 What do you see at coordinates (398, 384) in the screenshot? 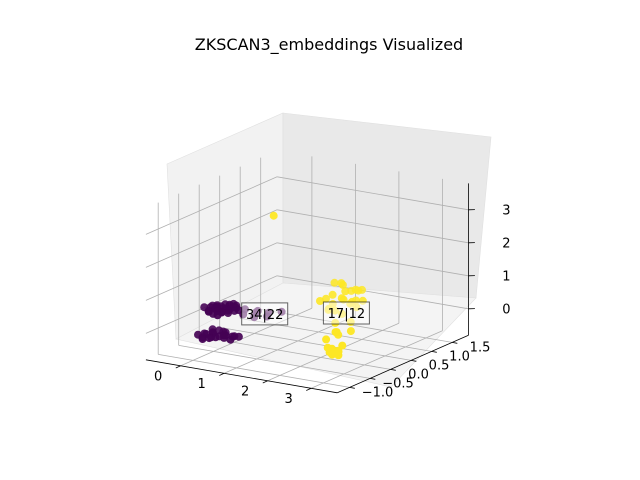
I see `y-tick-label: −0.5` at bounding box center [398, 384].